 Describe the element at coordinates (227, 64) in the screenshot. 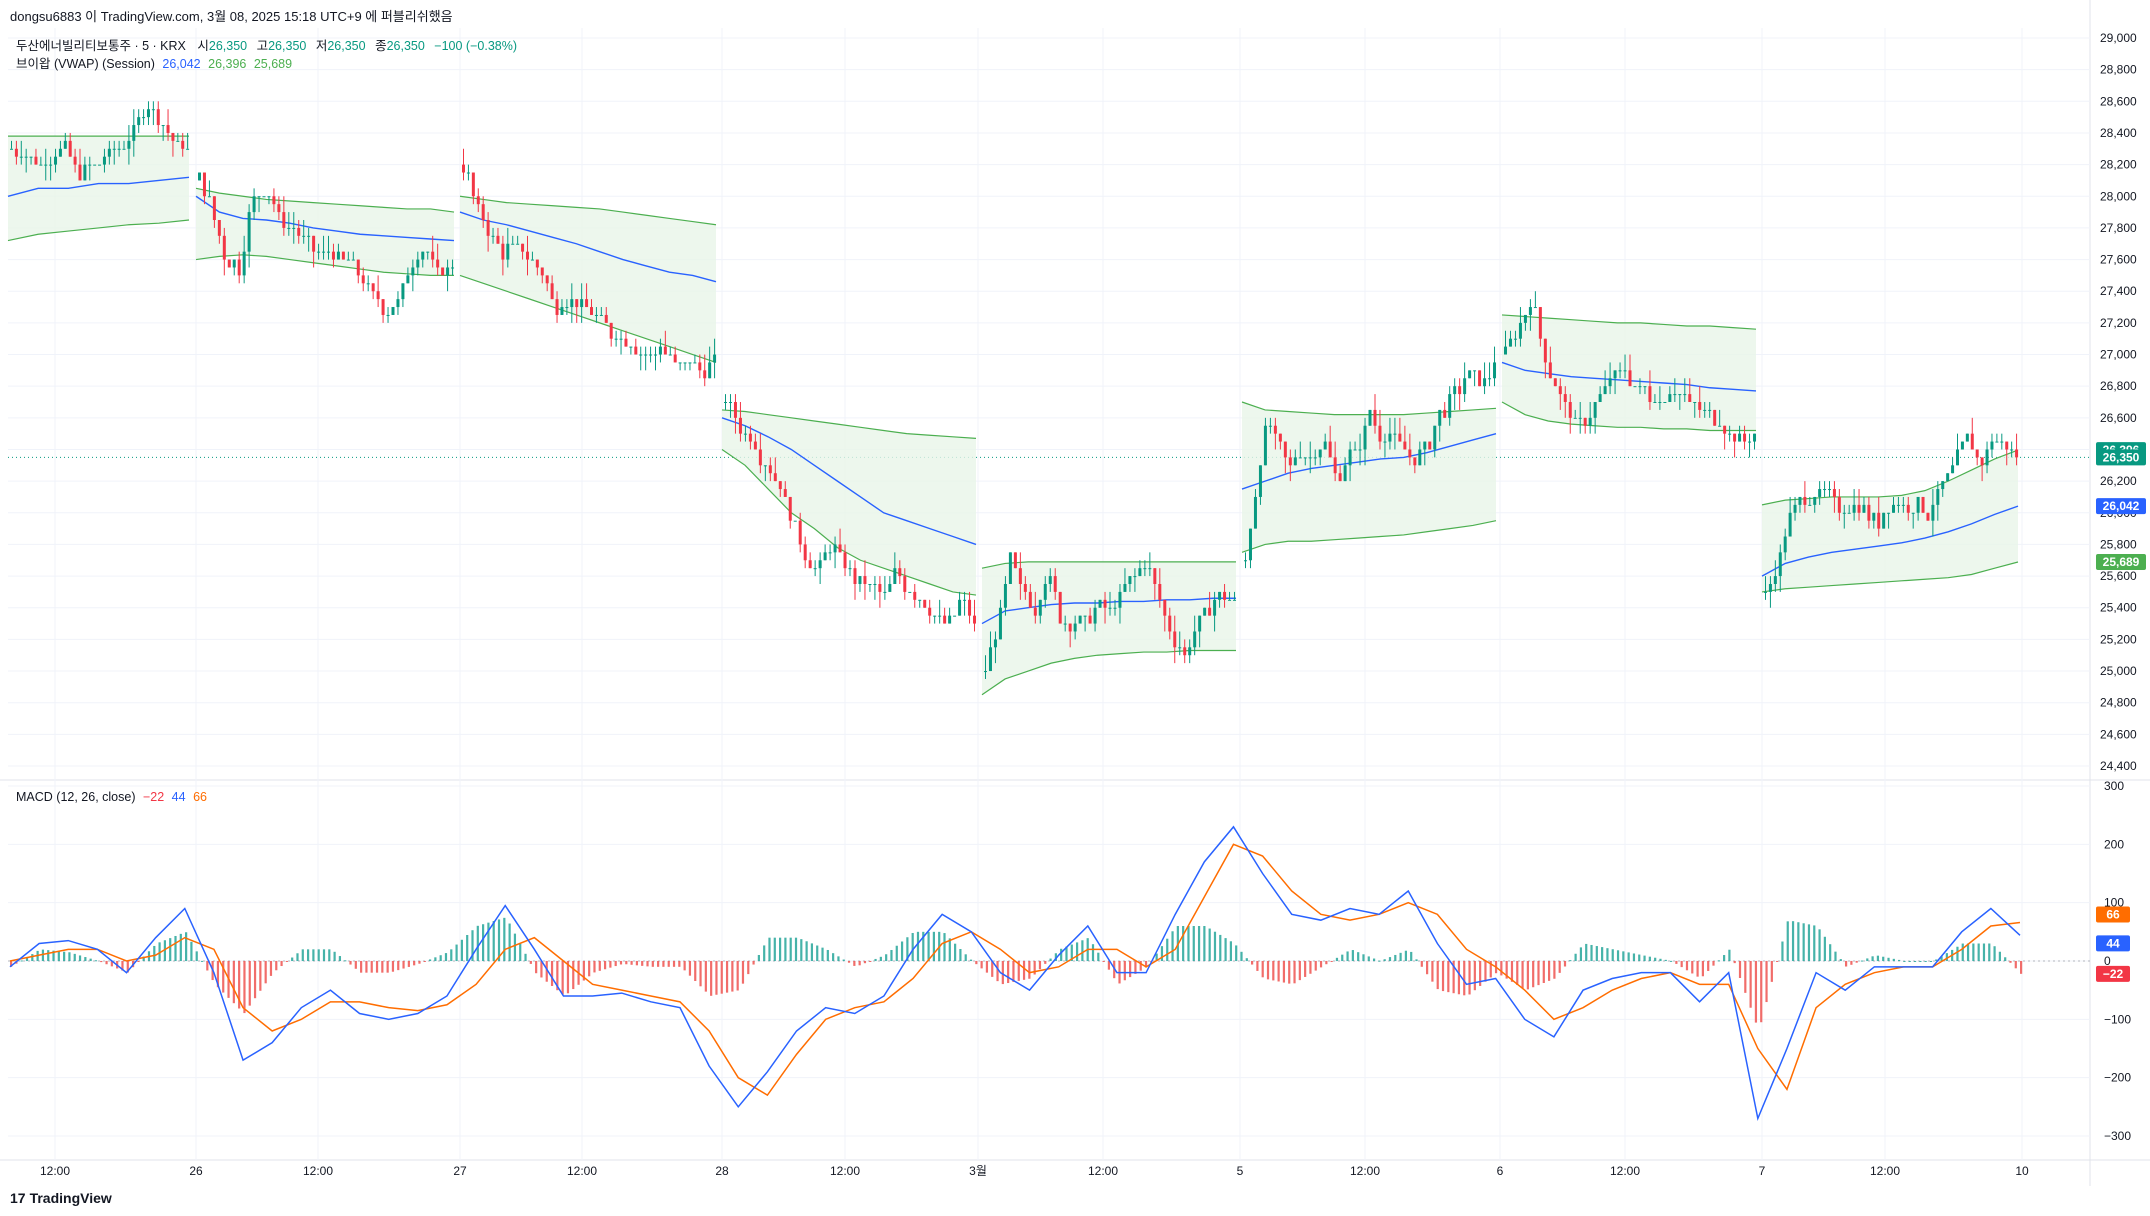

I see `vwap-upper-value: 26,396` at that location.